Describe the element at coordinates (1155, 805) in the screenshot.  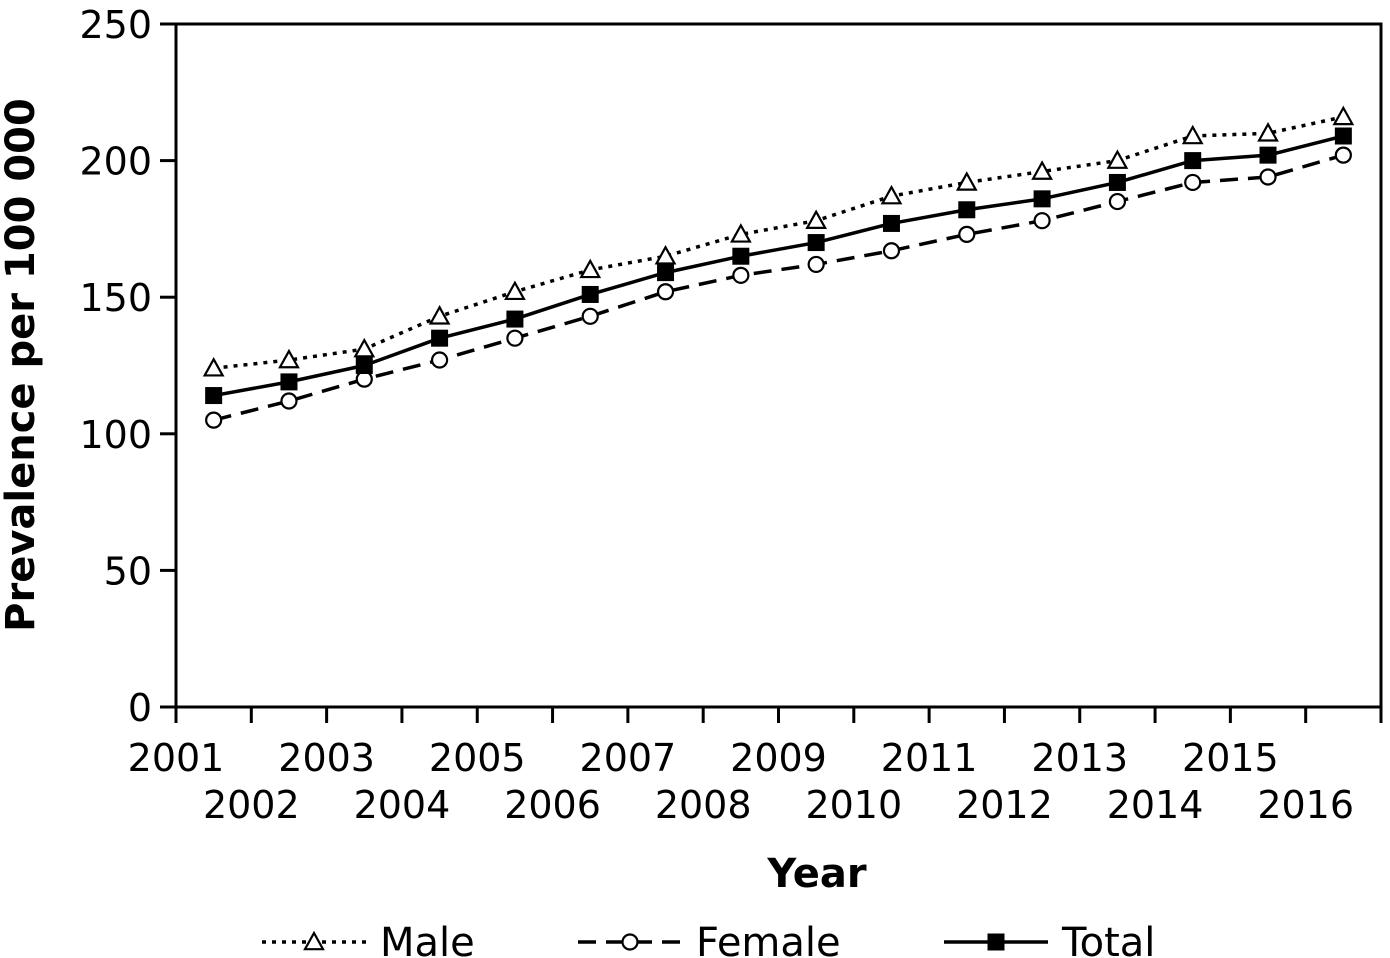
I see `x-tick-label: 2014` at that location.